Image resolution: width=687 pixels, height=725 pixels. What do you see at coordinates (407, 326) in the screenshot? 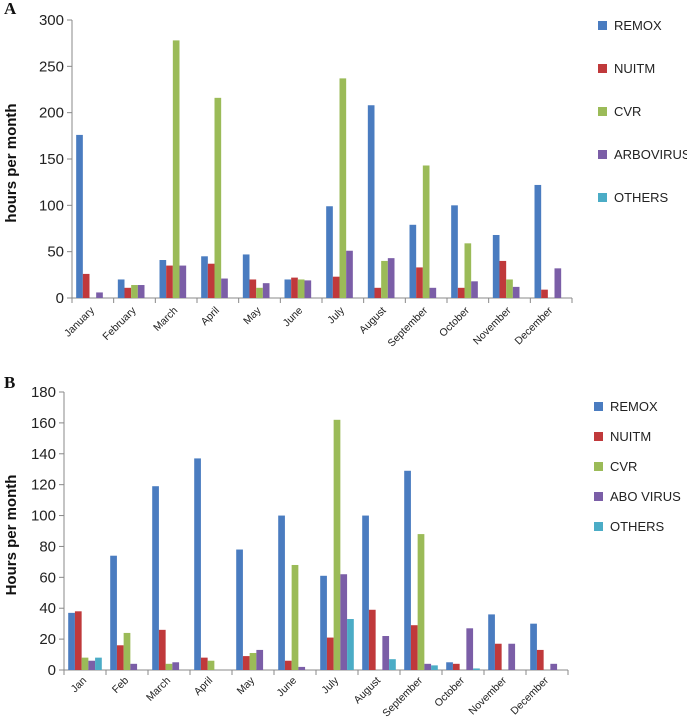
I see `x-tick-label: September` at bounding box center [407, 326].